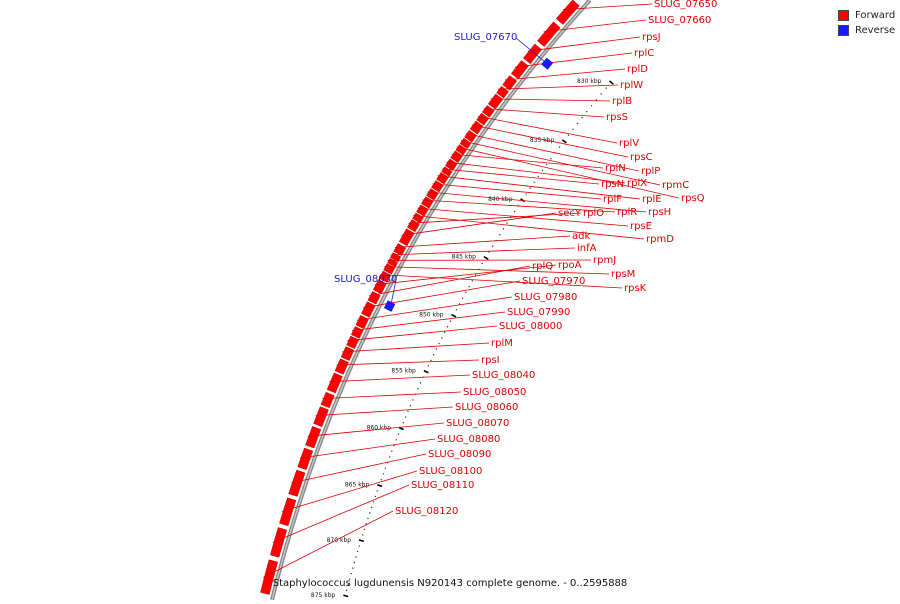  What do you see at coordinates (587, 248) in the screenshot?
I see `forward-gene-label: infA` at bounding box center [587, 248].